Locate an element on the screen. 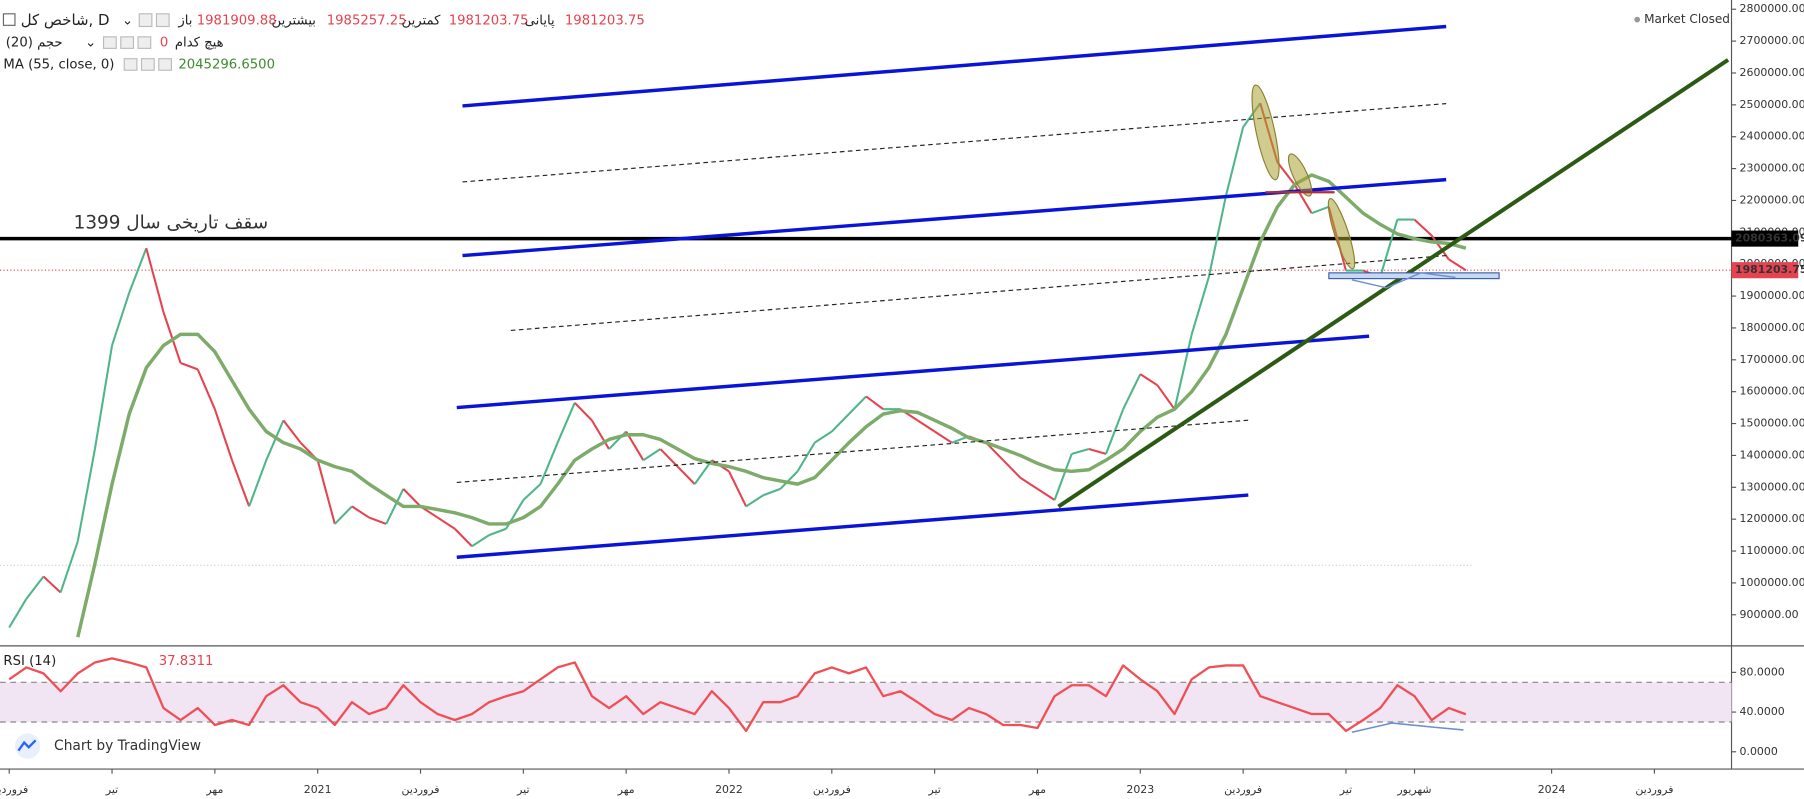  y-tick-label: 900000.00 is located at coordinates (1769, 614).